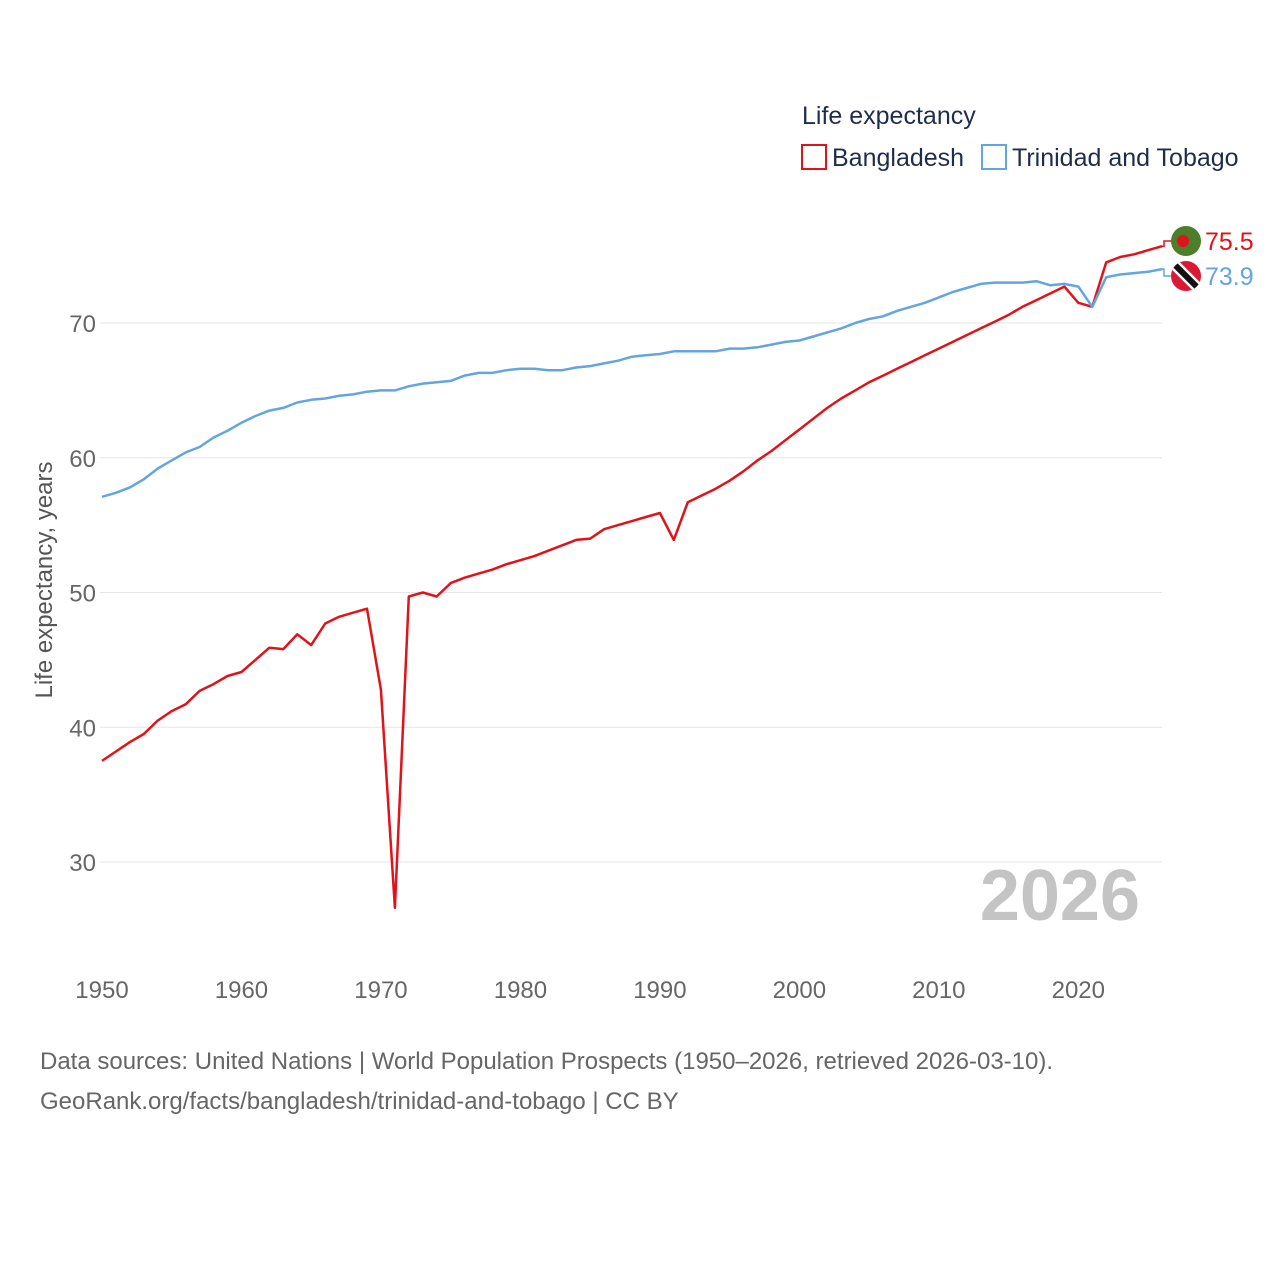 The width and height of the screenshot is (1280, 1280). I want to click on x-tick-label-2020: 2020, so click(1078, 990).